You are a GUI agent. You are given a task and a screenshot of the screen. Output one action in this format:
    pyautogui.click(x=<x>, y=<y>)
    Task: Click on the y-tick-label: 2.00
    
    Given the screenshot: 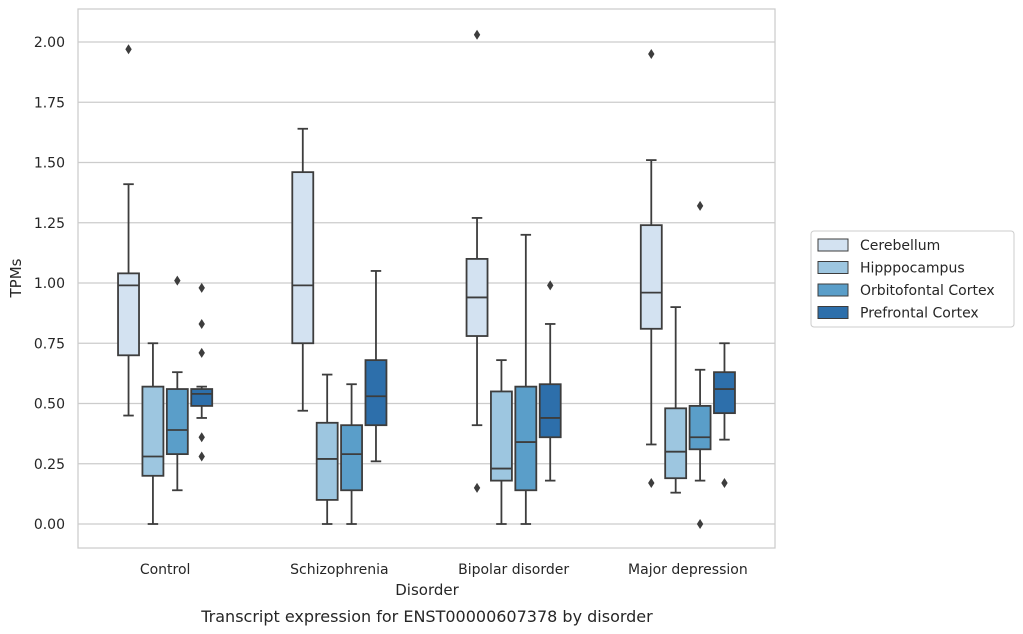 What is the action you would take?
    pyautogui.click(x=49, y=43)
    